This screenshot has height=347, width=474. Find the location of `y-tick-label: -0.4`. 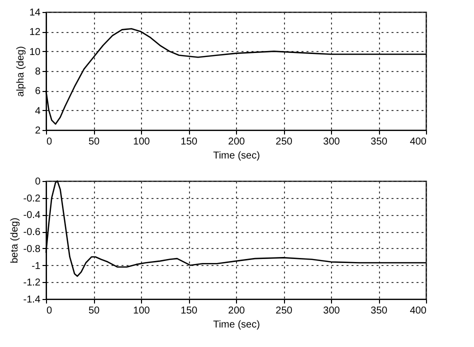

y-tick-label: -0.4 is located at coordinates (32, 216).